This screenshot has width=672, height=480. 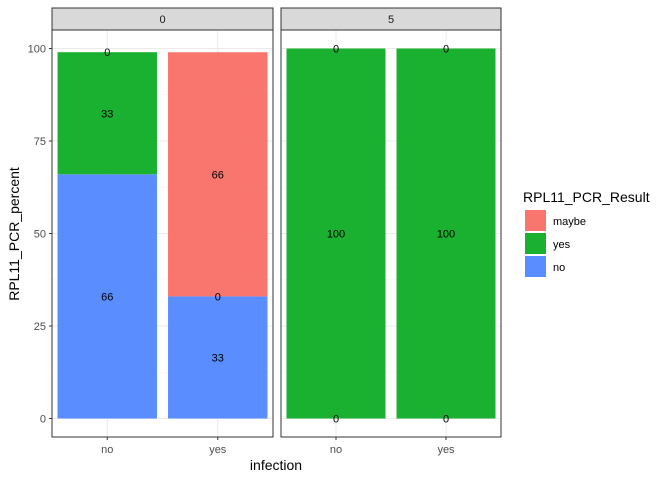 I want to click on legend-label: maybe, so click(x=569, y=222).